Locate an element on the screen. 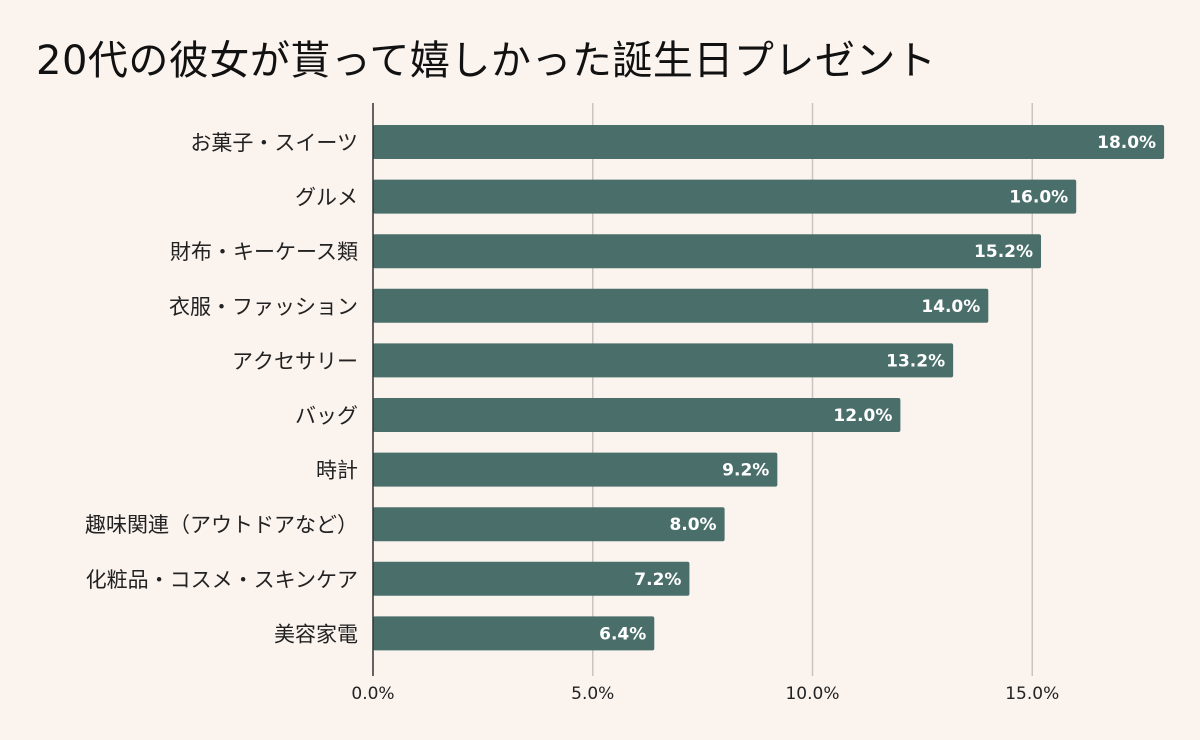  category-label: 化粧品・コスメ・スキンケア is located at coordinates (222, 580).